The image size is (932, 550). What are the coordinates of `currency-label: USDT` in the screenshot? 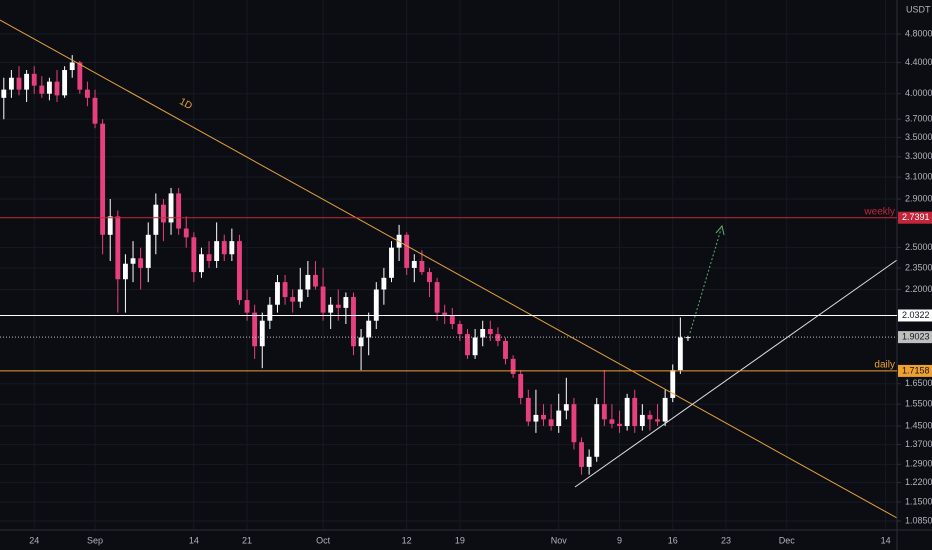 It's located at (918, 9).